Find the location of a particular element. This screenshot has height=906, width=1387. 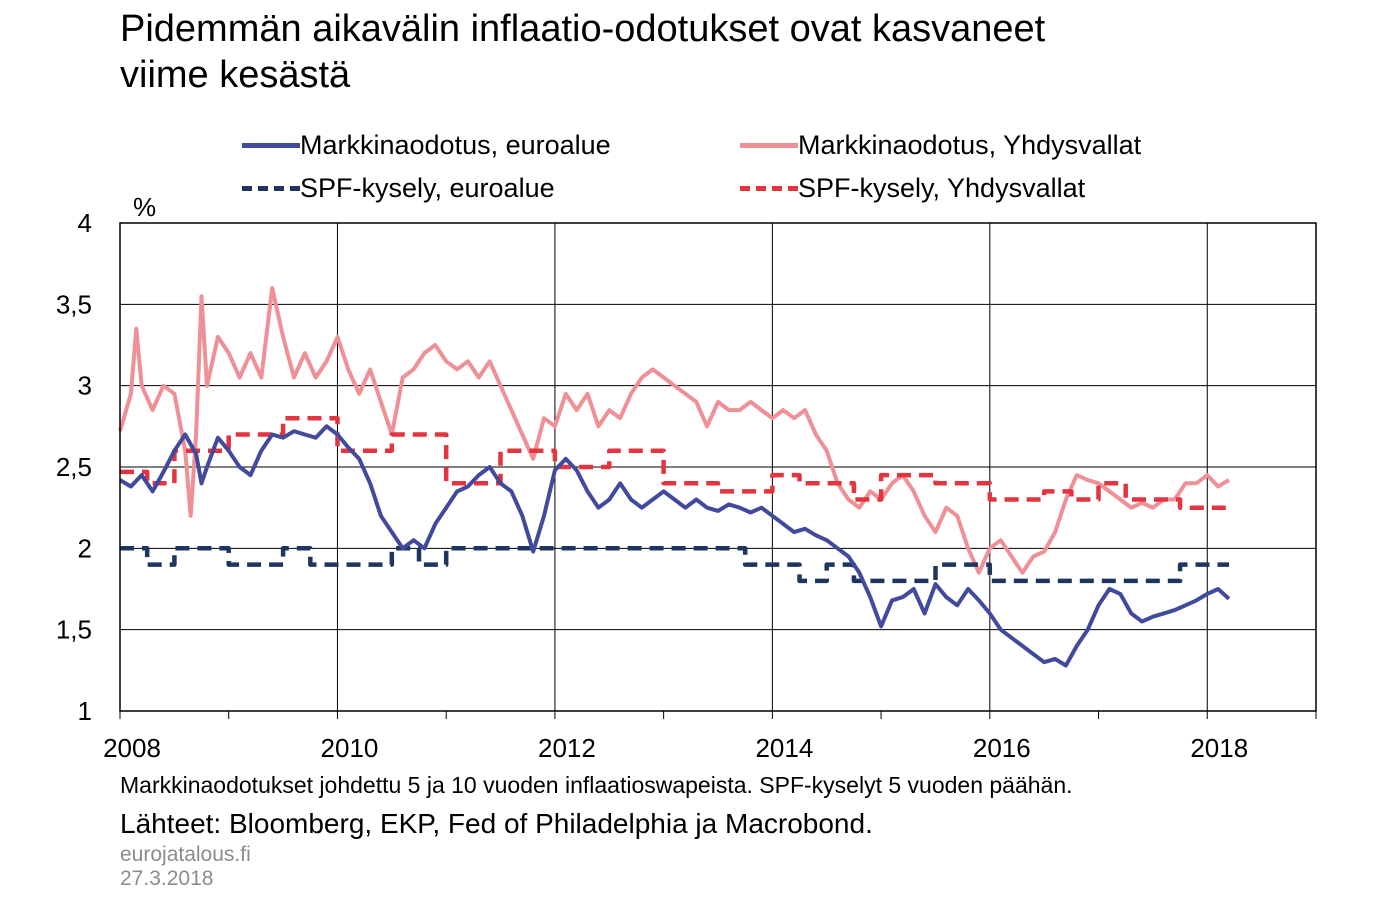

date-label: 27.3.2018 is located at coordinates (167, 878).